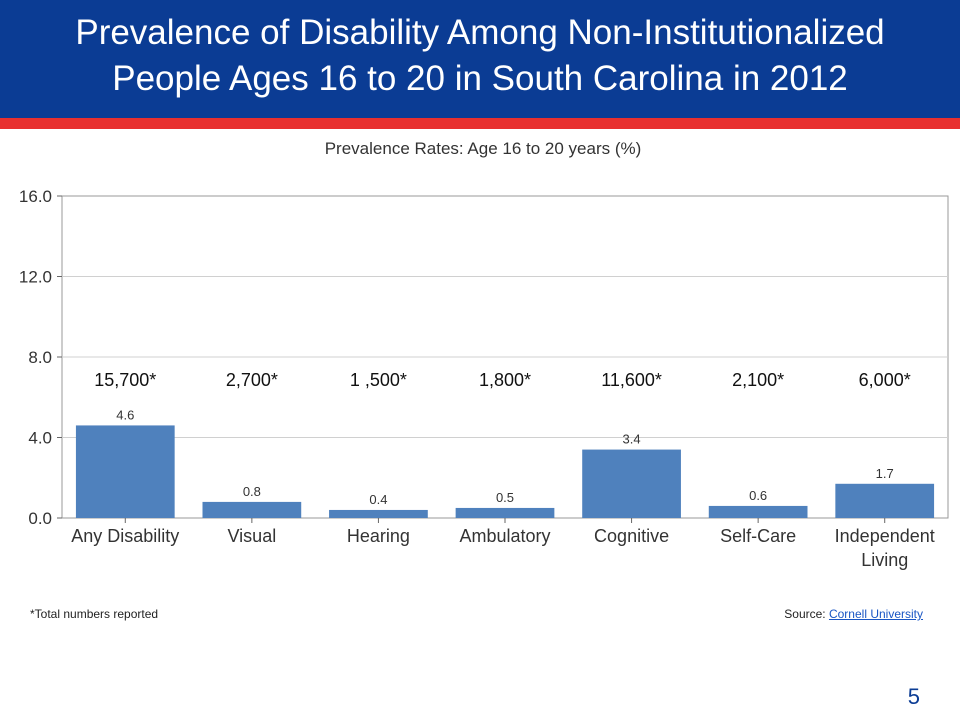 Image resolution: width=960 pixels, height=720 pixels. What do you see at coordinates (505, 380) in the screenshot?
I see `total-count-label: 1,800*` at bounding box center [505, 380].